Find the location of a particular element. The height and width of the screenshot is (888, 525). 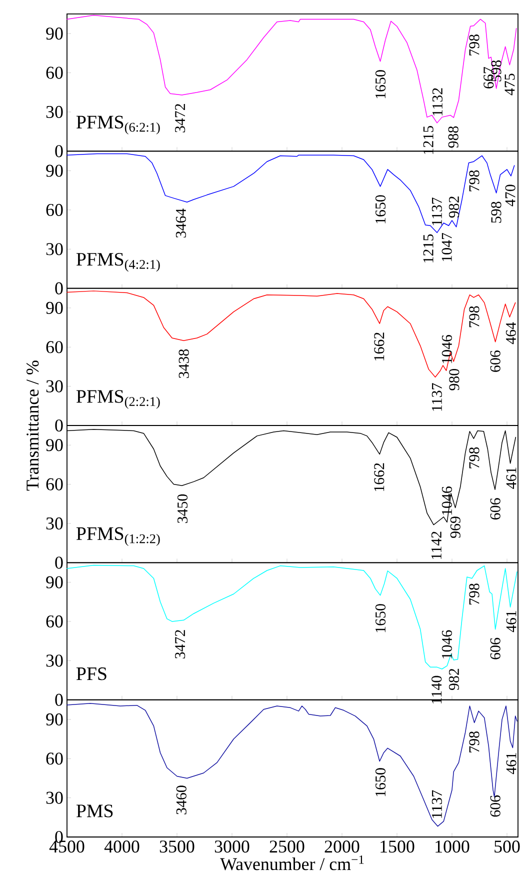

annotation: 475 is located at coordinates (509, 85).